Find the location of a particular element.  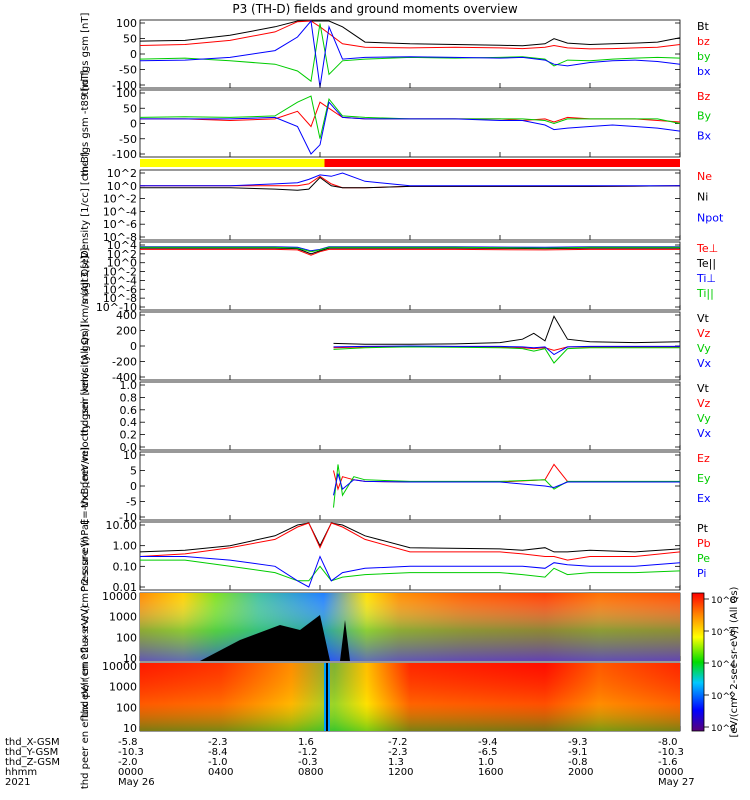

legend-Ni: Ni is located at coordinates (702, 197).